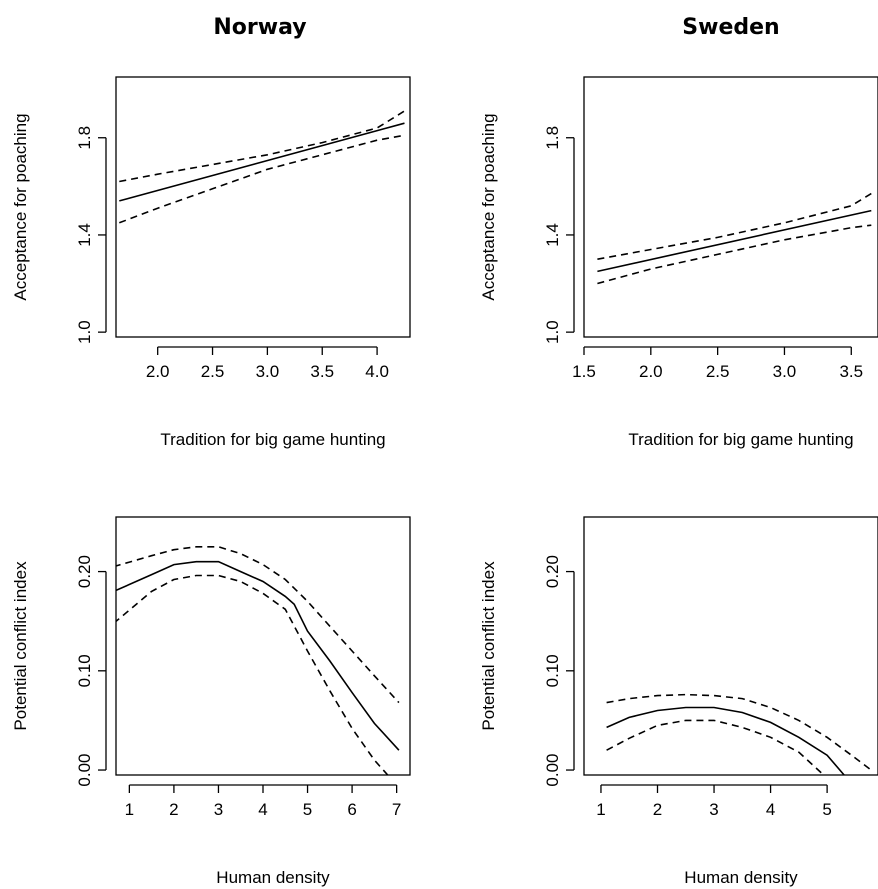 The width and height of the screenshot is (878, 889). What do you see at coordinates (730, 27) in the screenshot?
I see `column-title-sweden: Sweden` at bounding box center [730, 27].